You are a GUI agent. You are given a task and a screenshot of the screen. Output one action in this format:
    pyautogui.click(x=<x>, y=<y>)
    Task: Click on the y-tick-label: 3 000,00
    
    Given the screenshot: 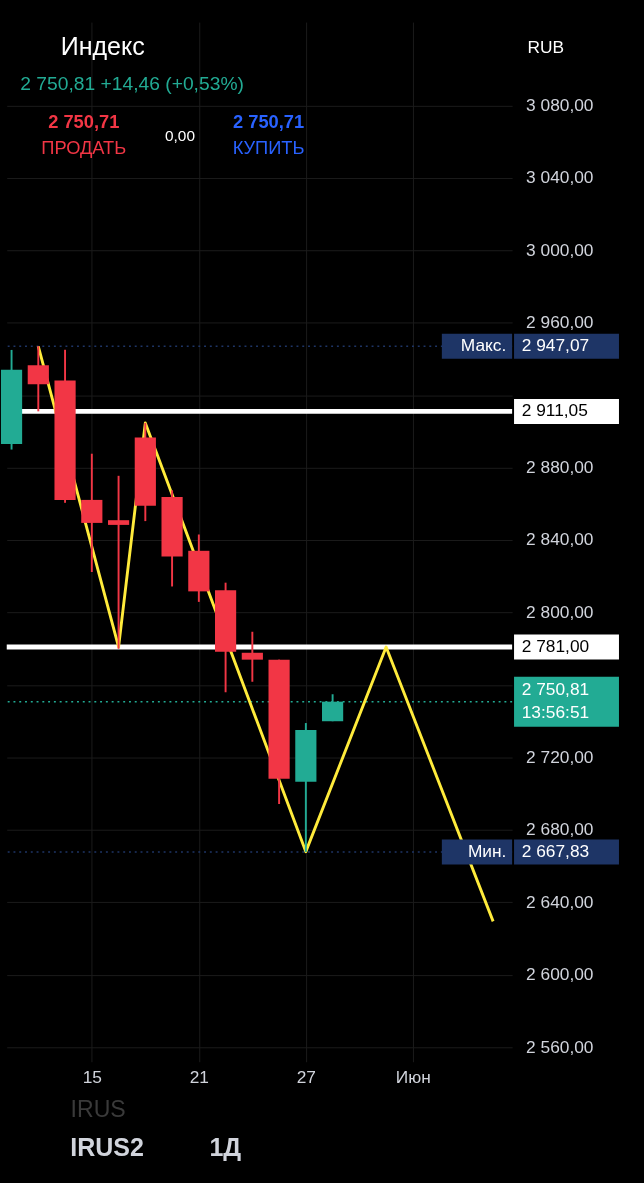 What is the action you would take?
    pyautogui.click(x=560, y=249)
    